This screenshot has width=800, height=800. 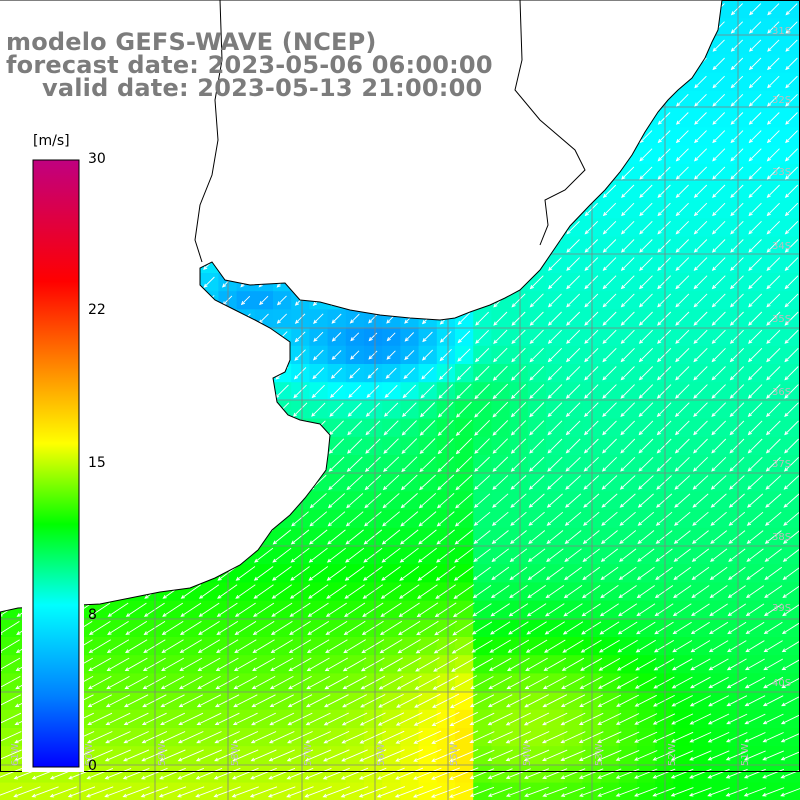 What do you see at coordinates (53, 450) in the screenshot?
I see `colorbar` at bounding box center [53, 450].